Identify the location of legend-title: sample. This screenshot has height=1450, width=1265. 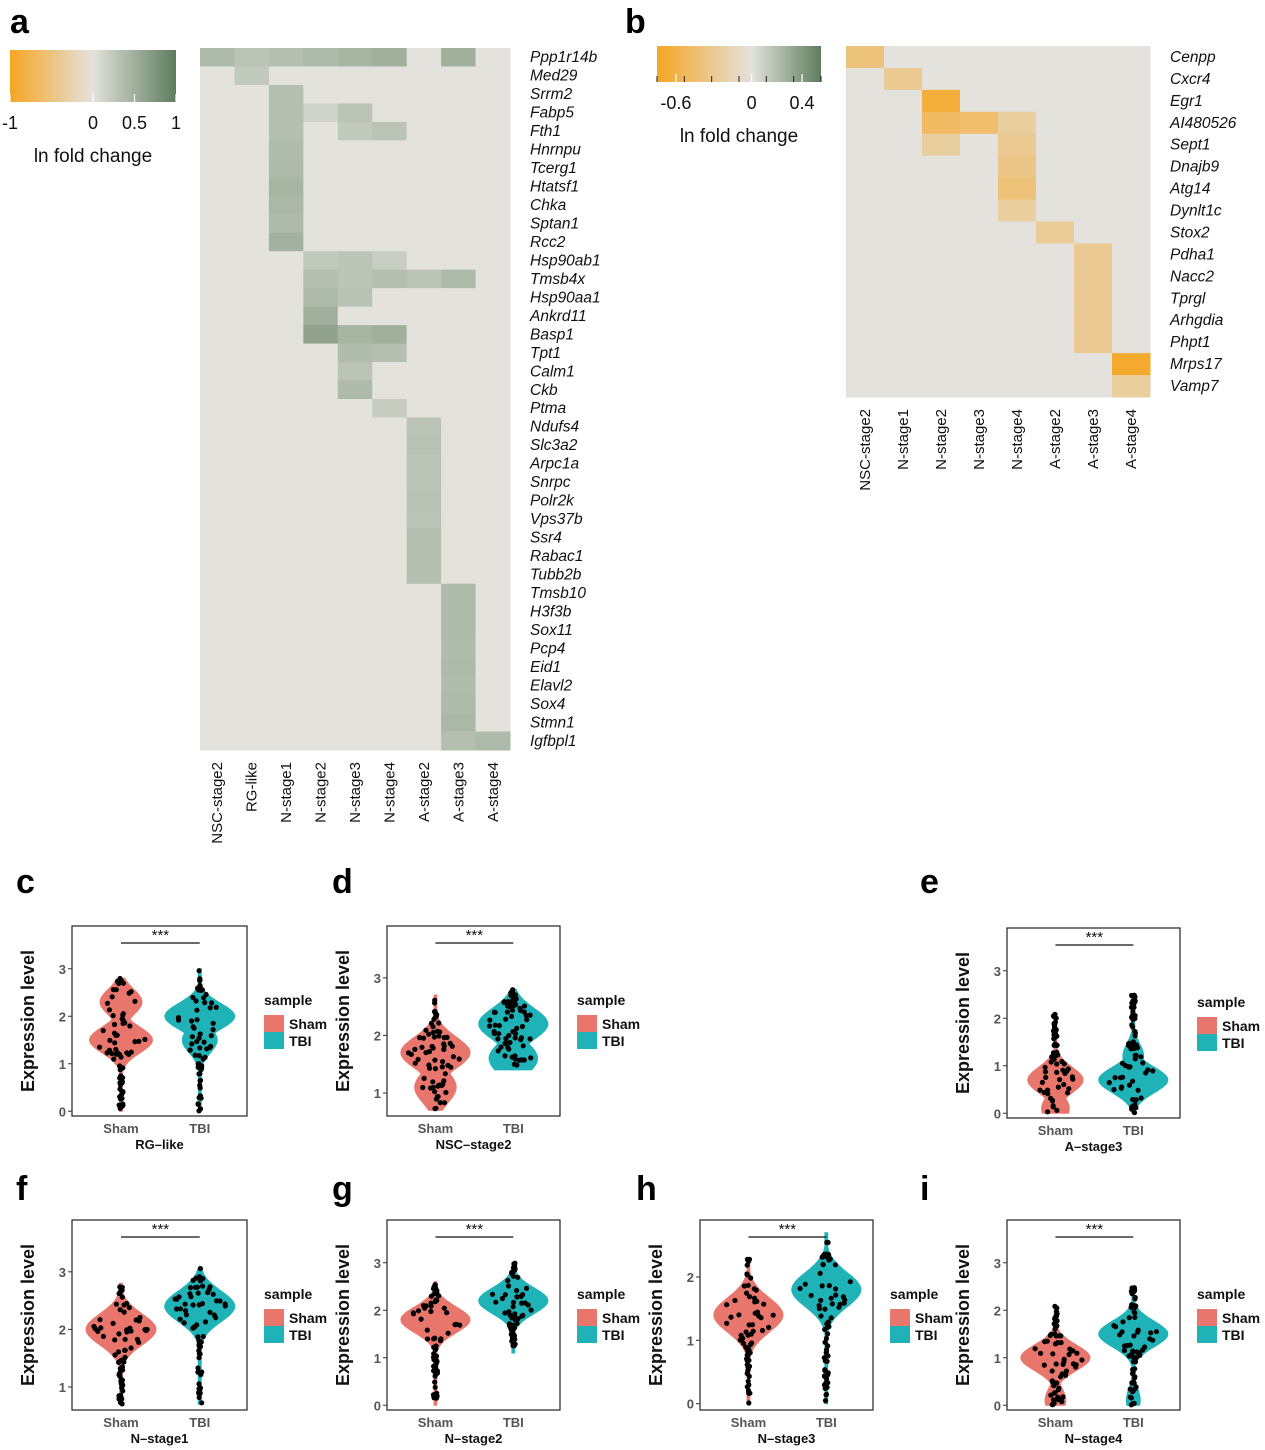
(288, 1000).